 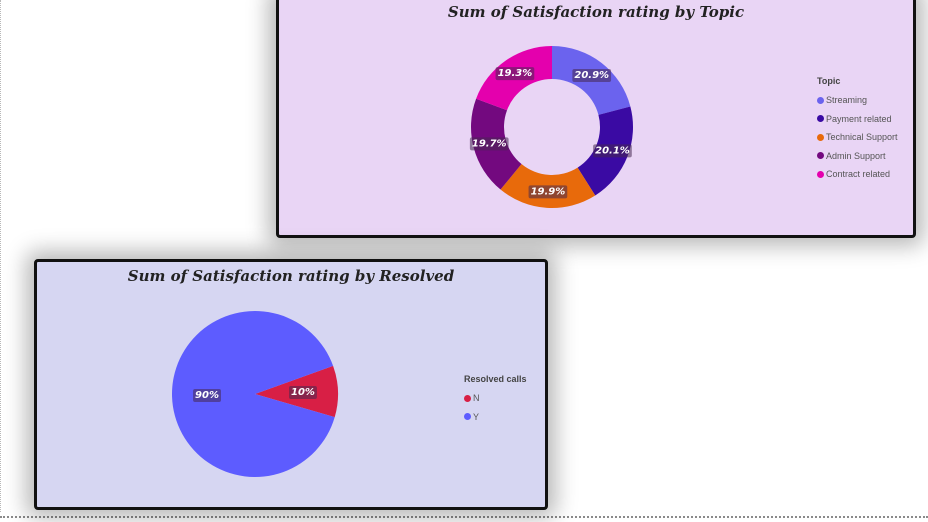 I want to click on resolved-data-label-y: 90%, so click(x=207, y=396).